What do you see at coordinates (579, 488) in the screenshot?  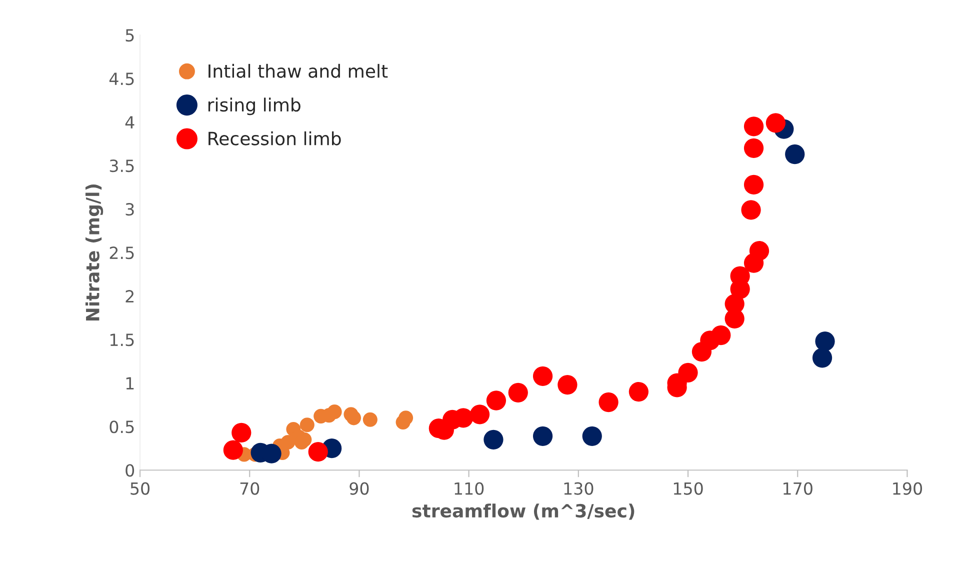 I see `x-tick-label: 130` at bounding box center [579, 488].